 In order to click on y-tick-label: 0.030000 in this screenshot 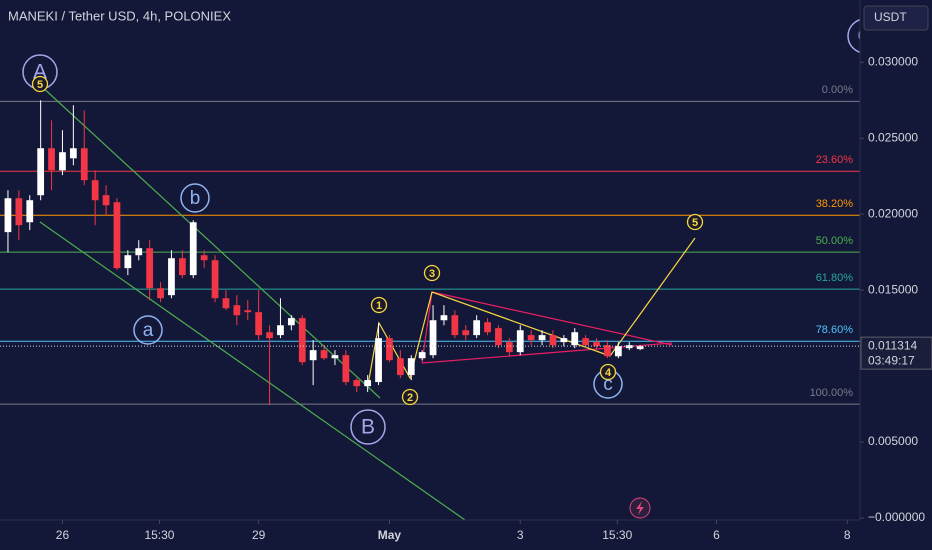, I will do `click(893, 61)`.